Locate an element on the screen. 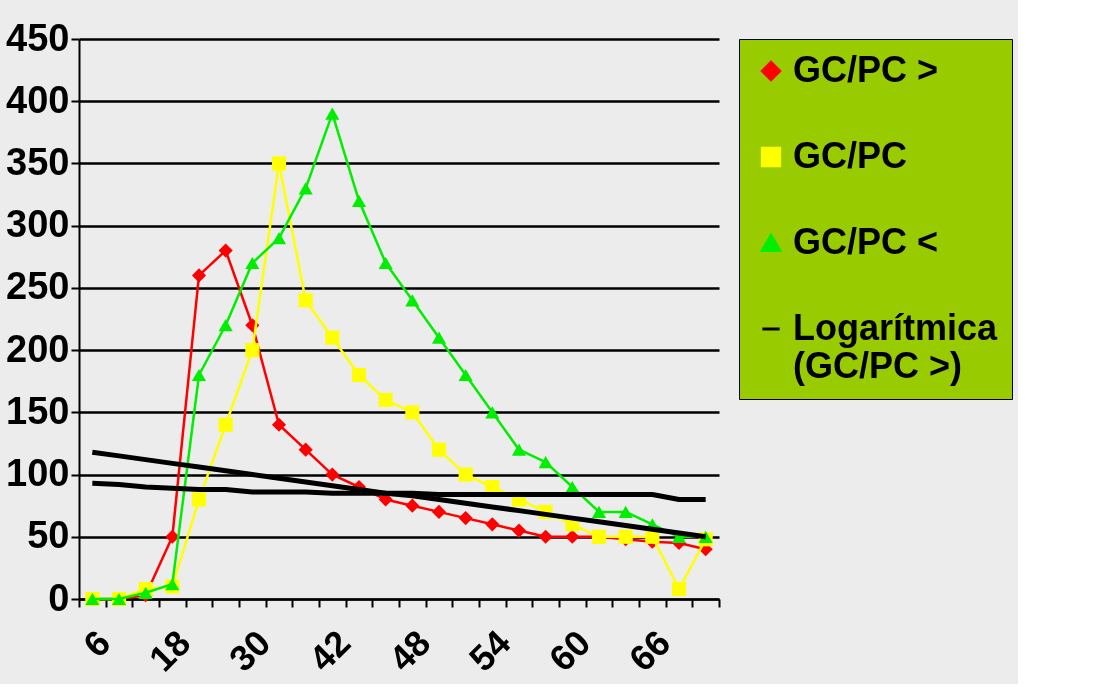 This screenshot has height=687, width=1115. y-tick-label: 400 is located at coordinates (38, 99).